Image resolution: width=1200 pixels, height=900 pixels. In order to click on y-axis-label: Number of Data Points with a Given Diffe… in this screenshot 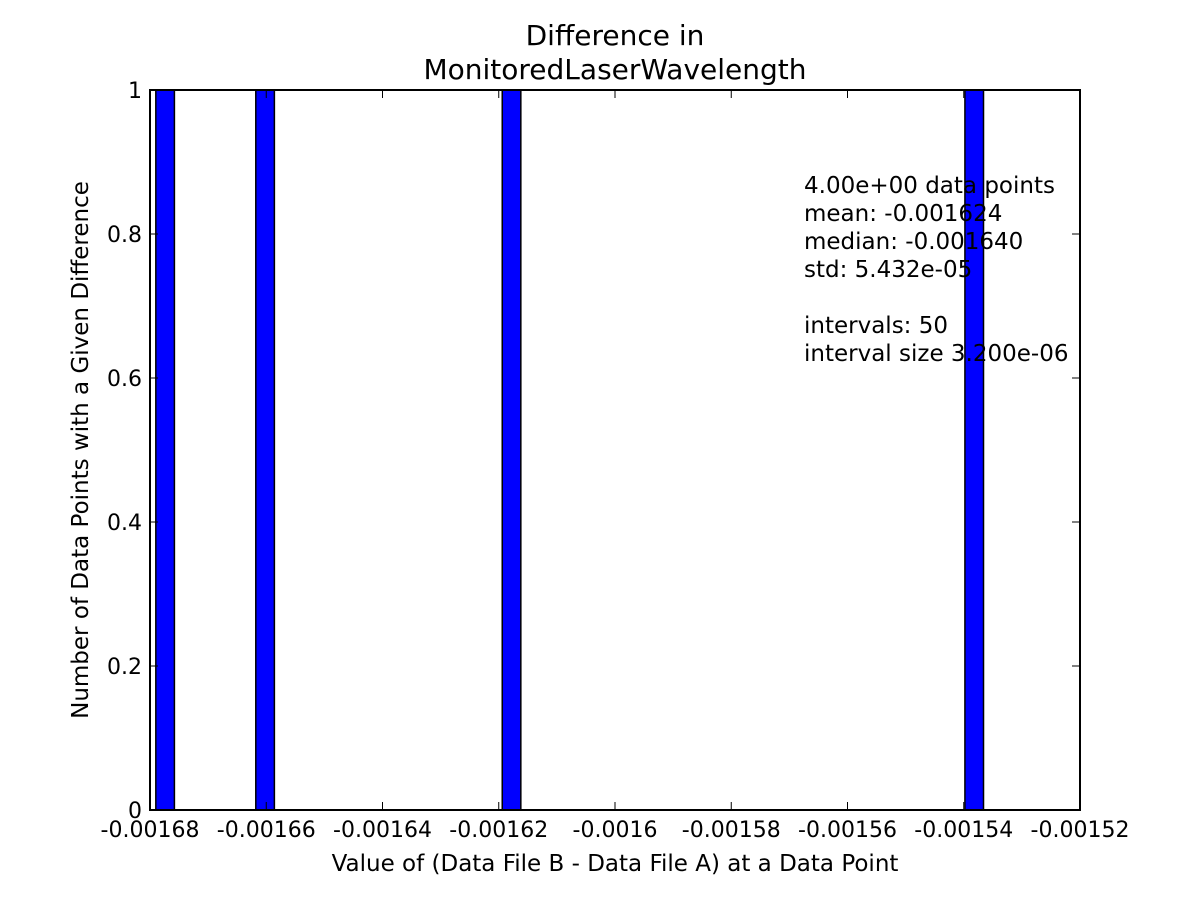, I will do `click(81, 450)`.